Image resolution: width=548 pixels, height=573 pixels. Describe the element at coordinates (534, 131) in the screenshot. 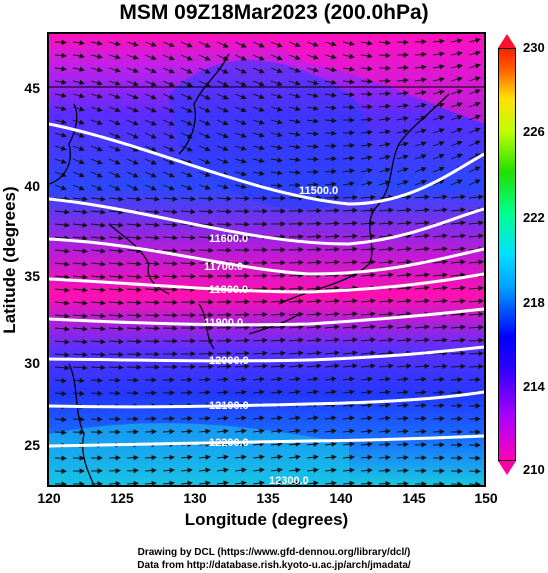

I see `colorbar-tick-226: 226` at that location.